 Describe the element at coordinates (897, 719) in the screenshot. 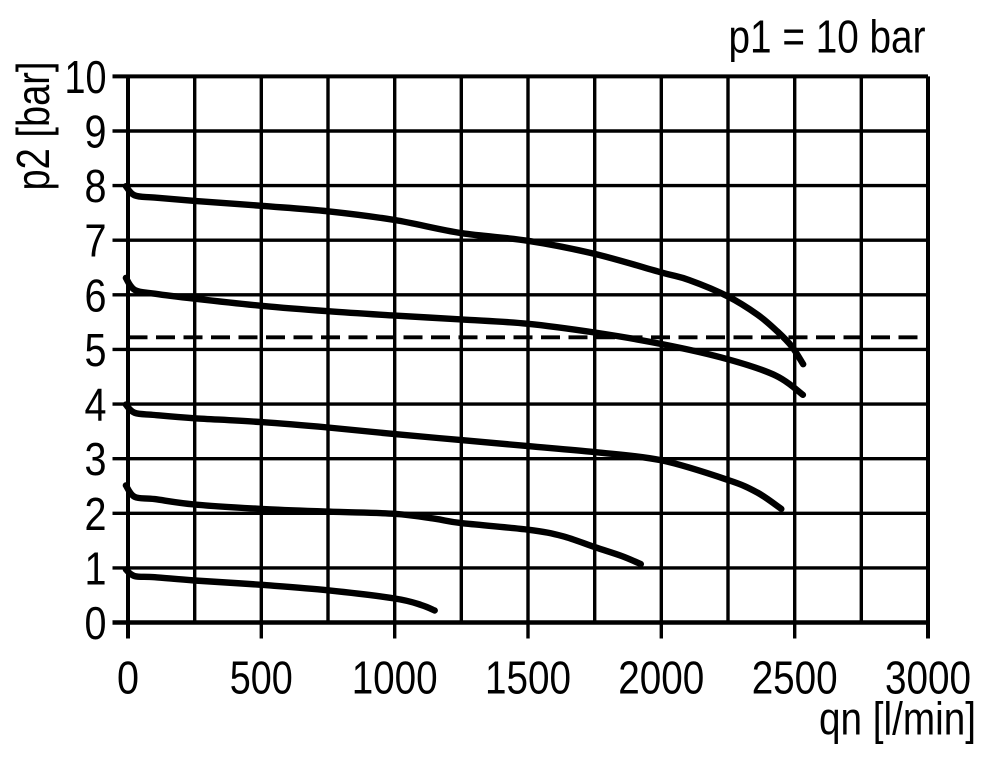

I see `svg-text: qn [l/min]` at that location.